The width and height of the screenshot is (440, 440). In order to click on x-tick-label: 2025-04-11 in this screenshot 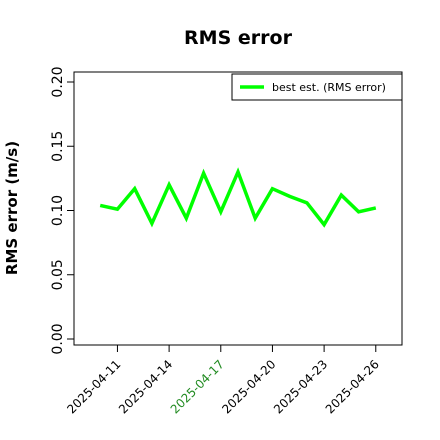, I will do `click(93, 386)`.